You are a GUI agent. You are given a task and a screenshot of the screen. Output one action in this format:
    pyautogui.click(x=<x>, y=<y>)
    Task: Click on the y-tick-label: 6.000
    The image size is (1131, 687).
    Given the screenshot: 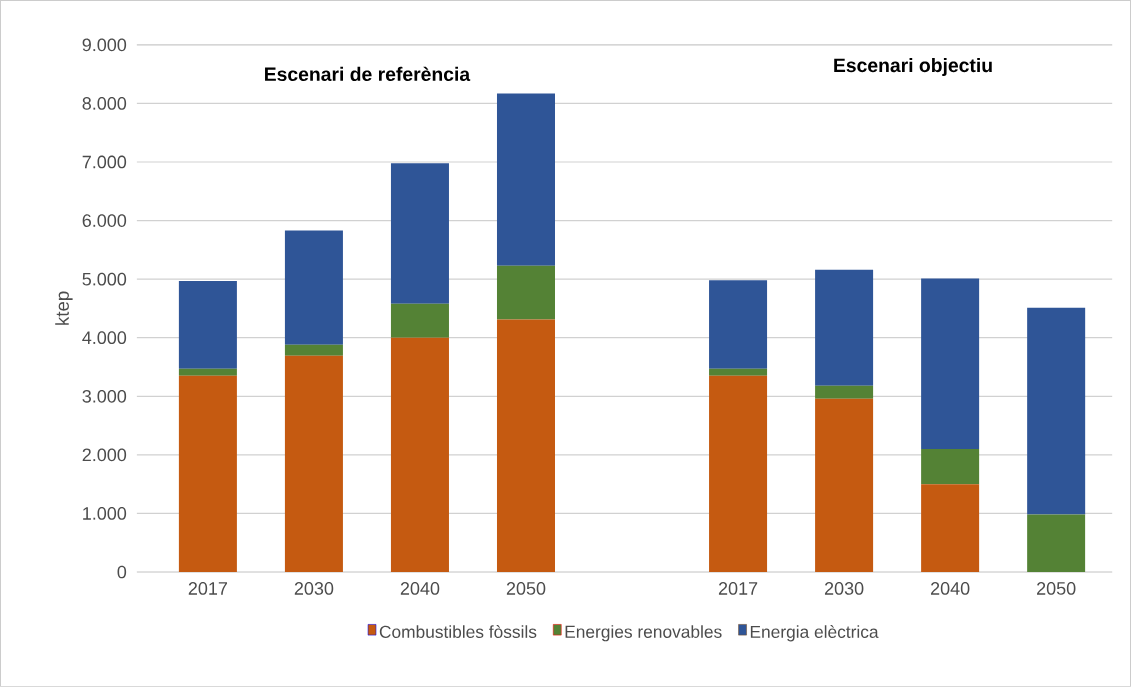 What is the action you would take?
    pyautogui.click(x=104, y=220)
    